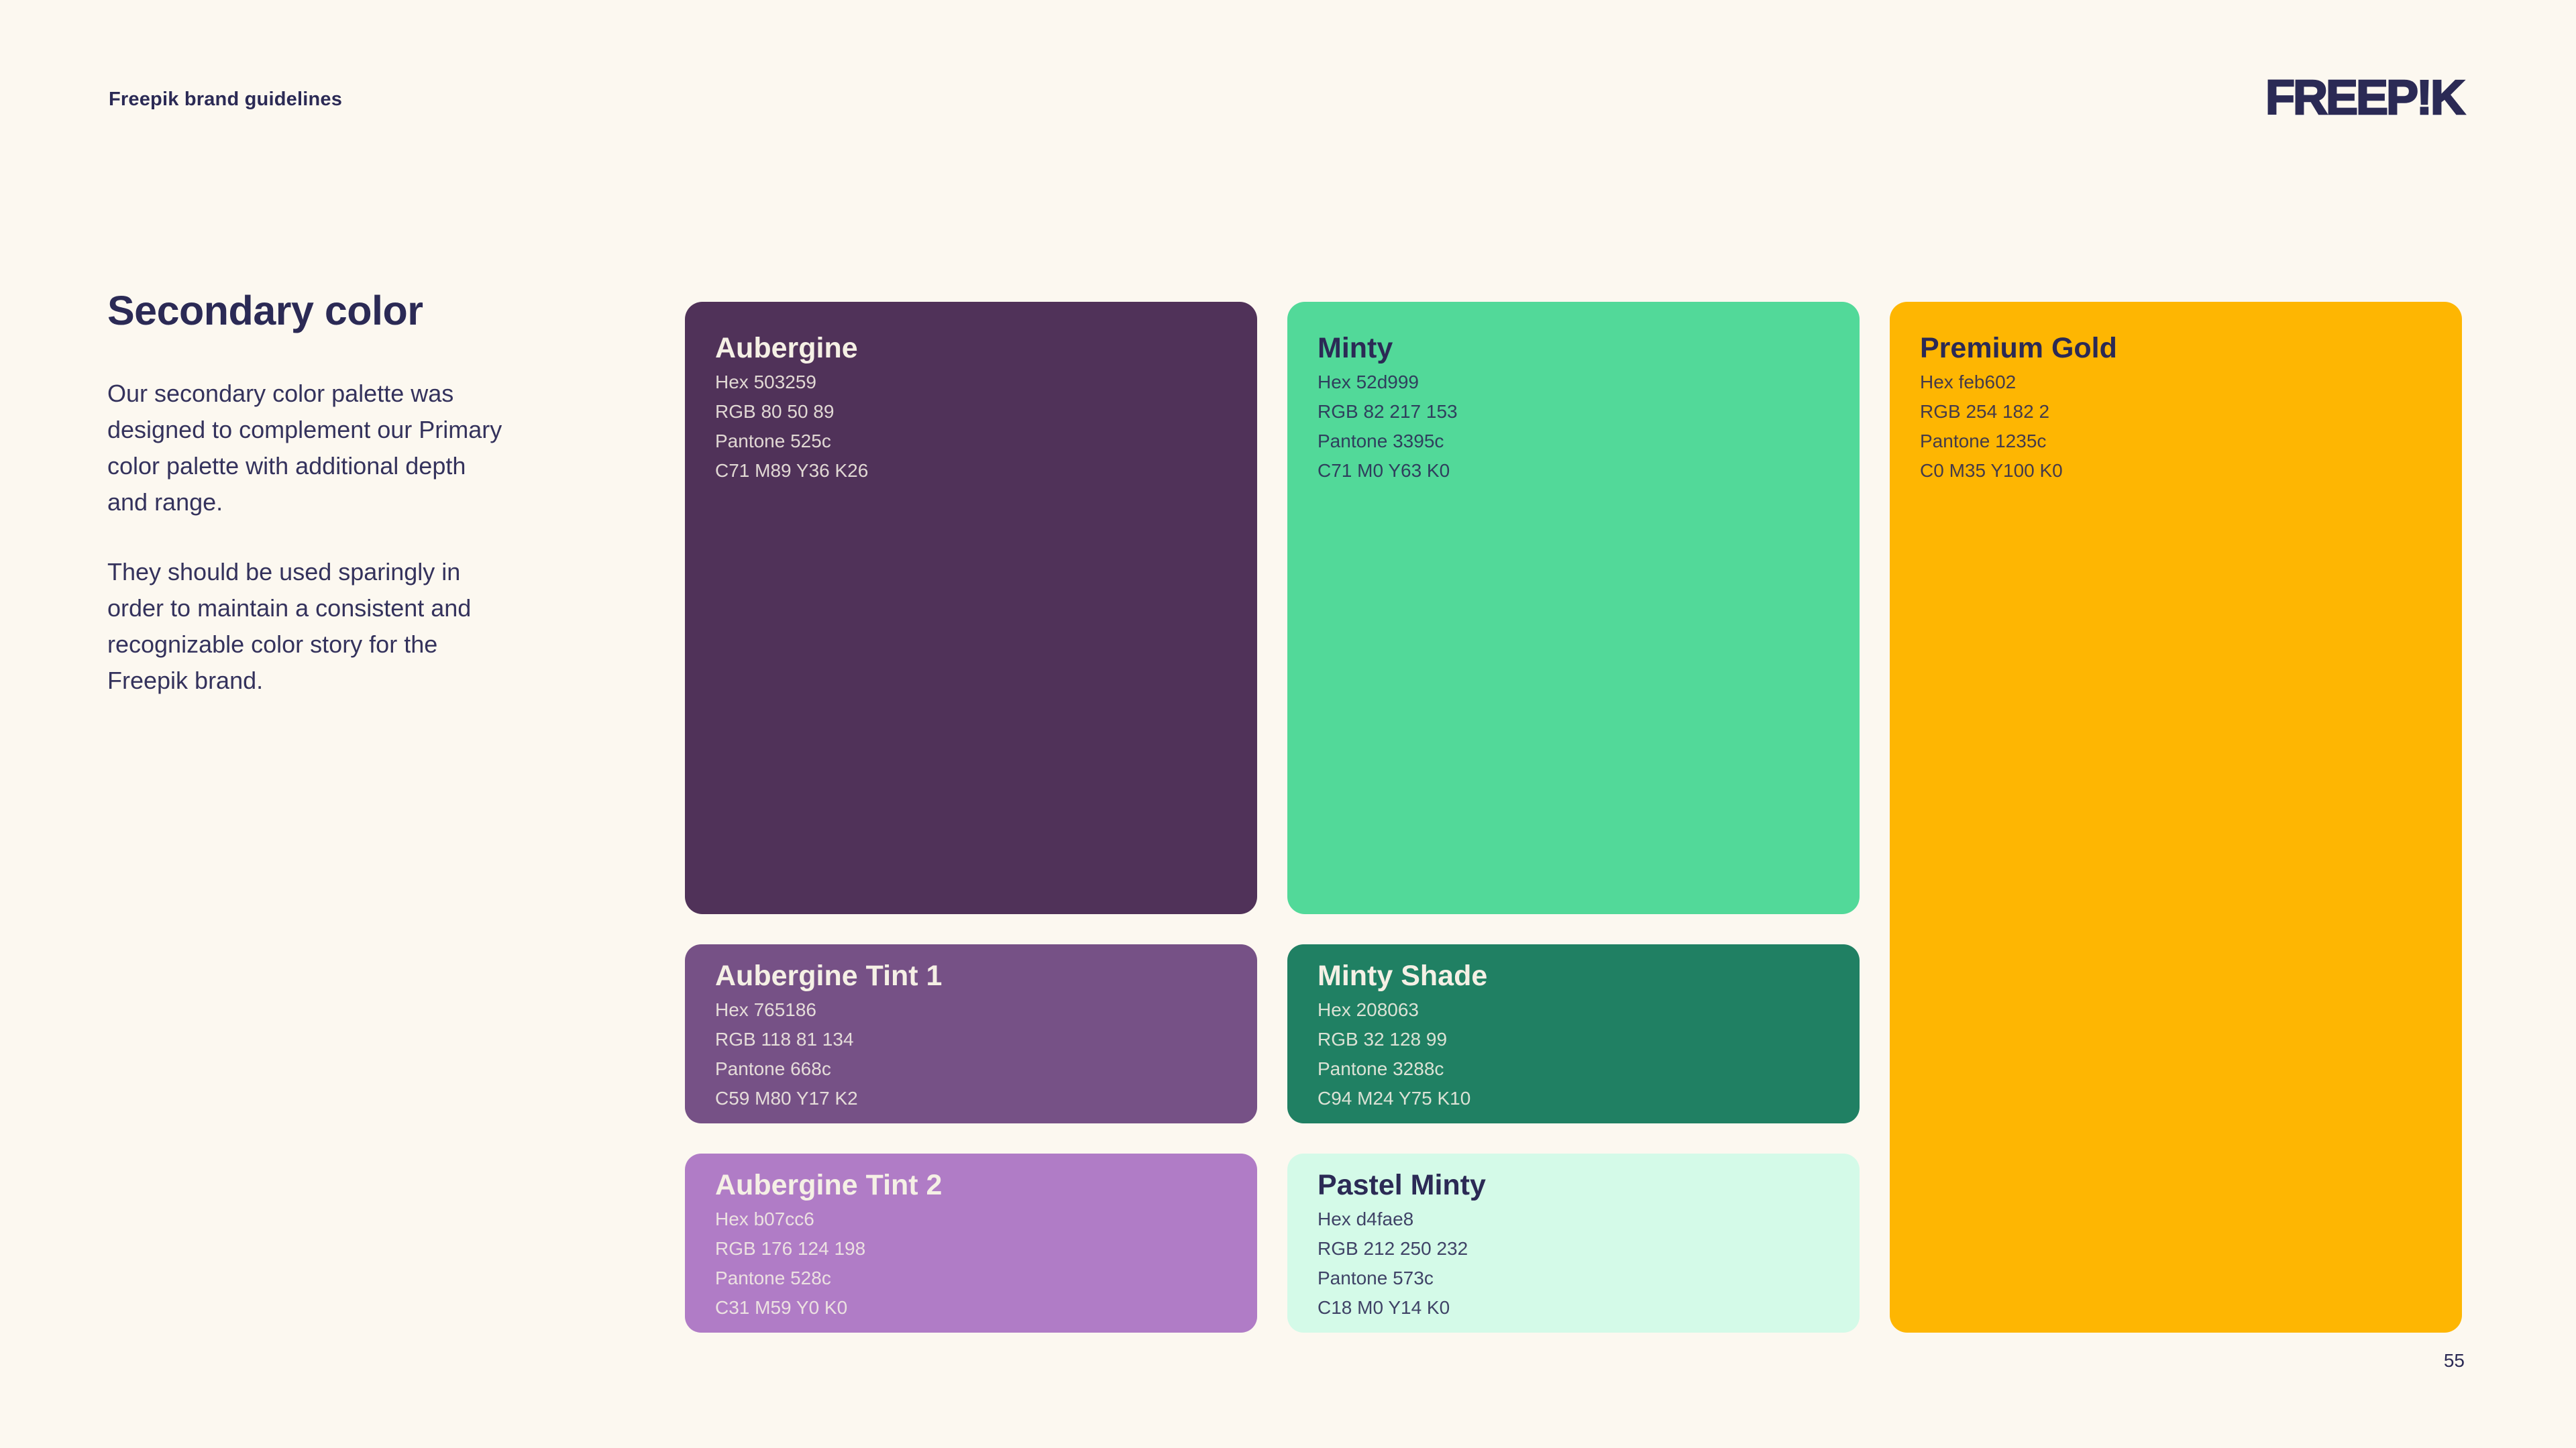 The height and width of the screenshot is (1448, 2576). Describe the element at coordinates (2366, 98) in the screenshot. I see `freepik-logo: FREEP!K` at that location.